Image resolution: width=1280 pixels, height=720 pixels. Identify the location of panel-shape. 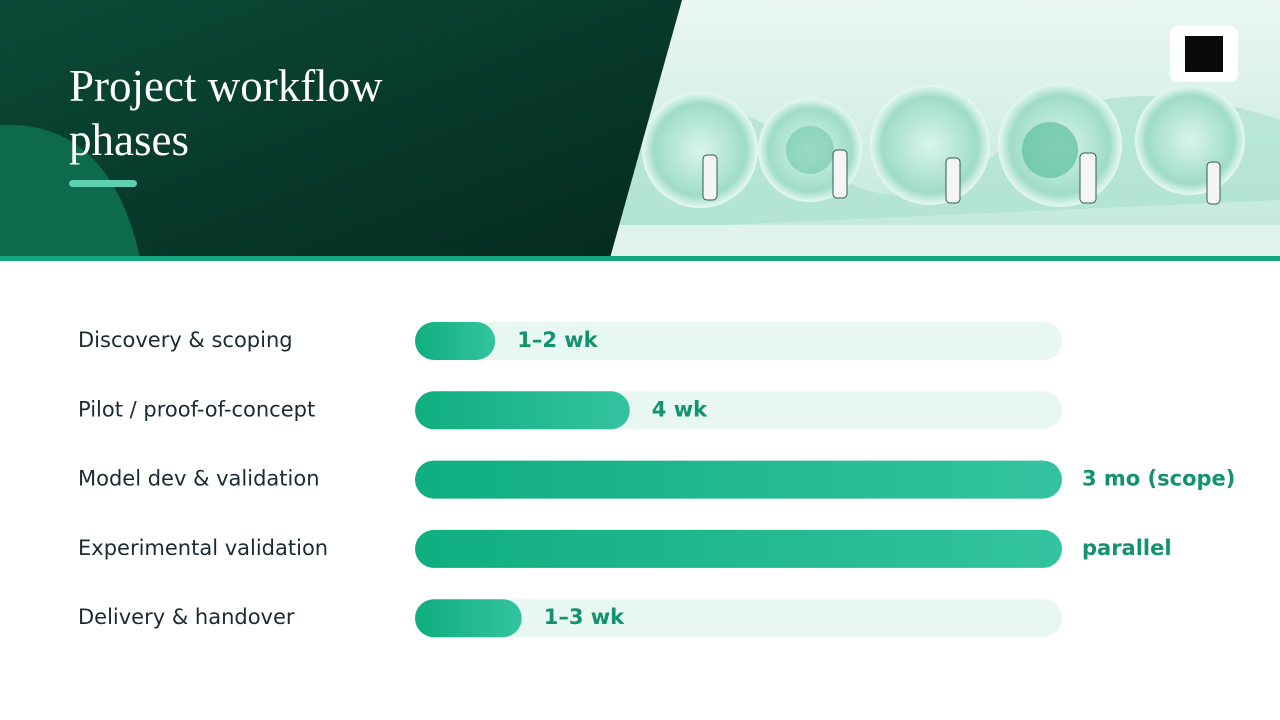
(70, 191).